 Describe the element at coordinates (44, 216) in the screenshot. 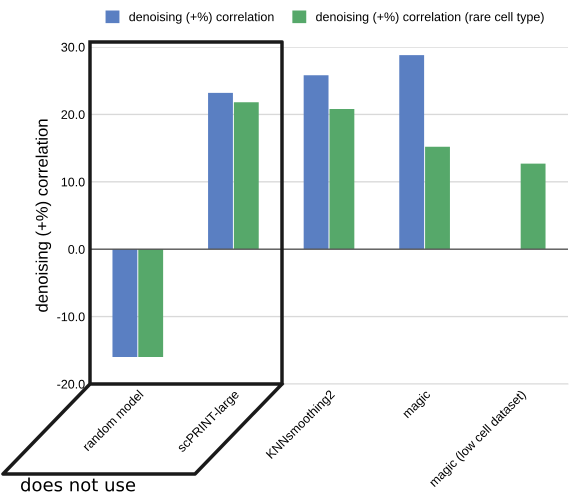

I see `y-axis-title: denoising (+%) correlation` at that location.